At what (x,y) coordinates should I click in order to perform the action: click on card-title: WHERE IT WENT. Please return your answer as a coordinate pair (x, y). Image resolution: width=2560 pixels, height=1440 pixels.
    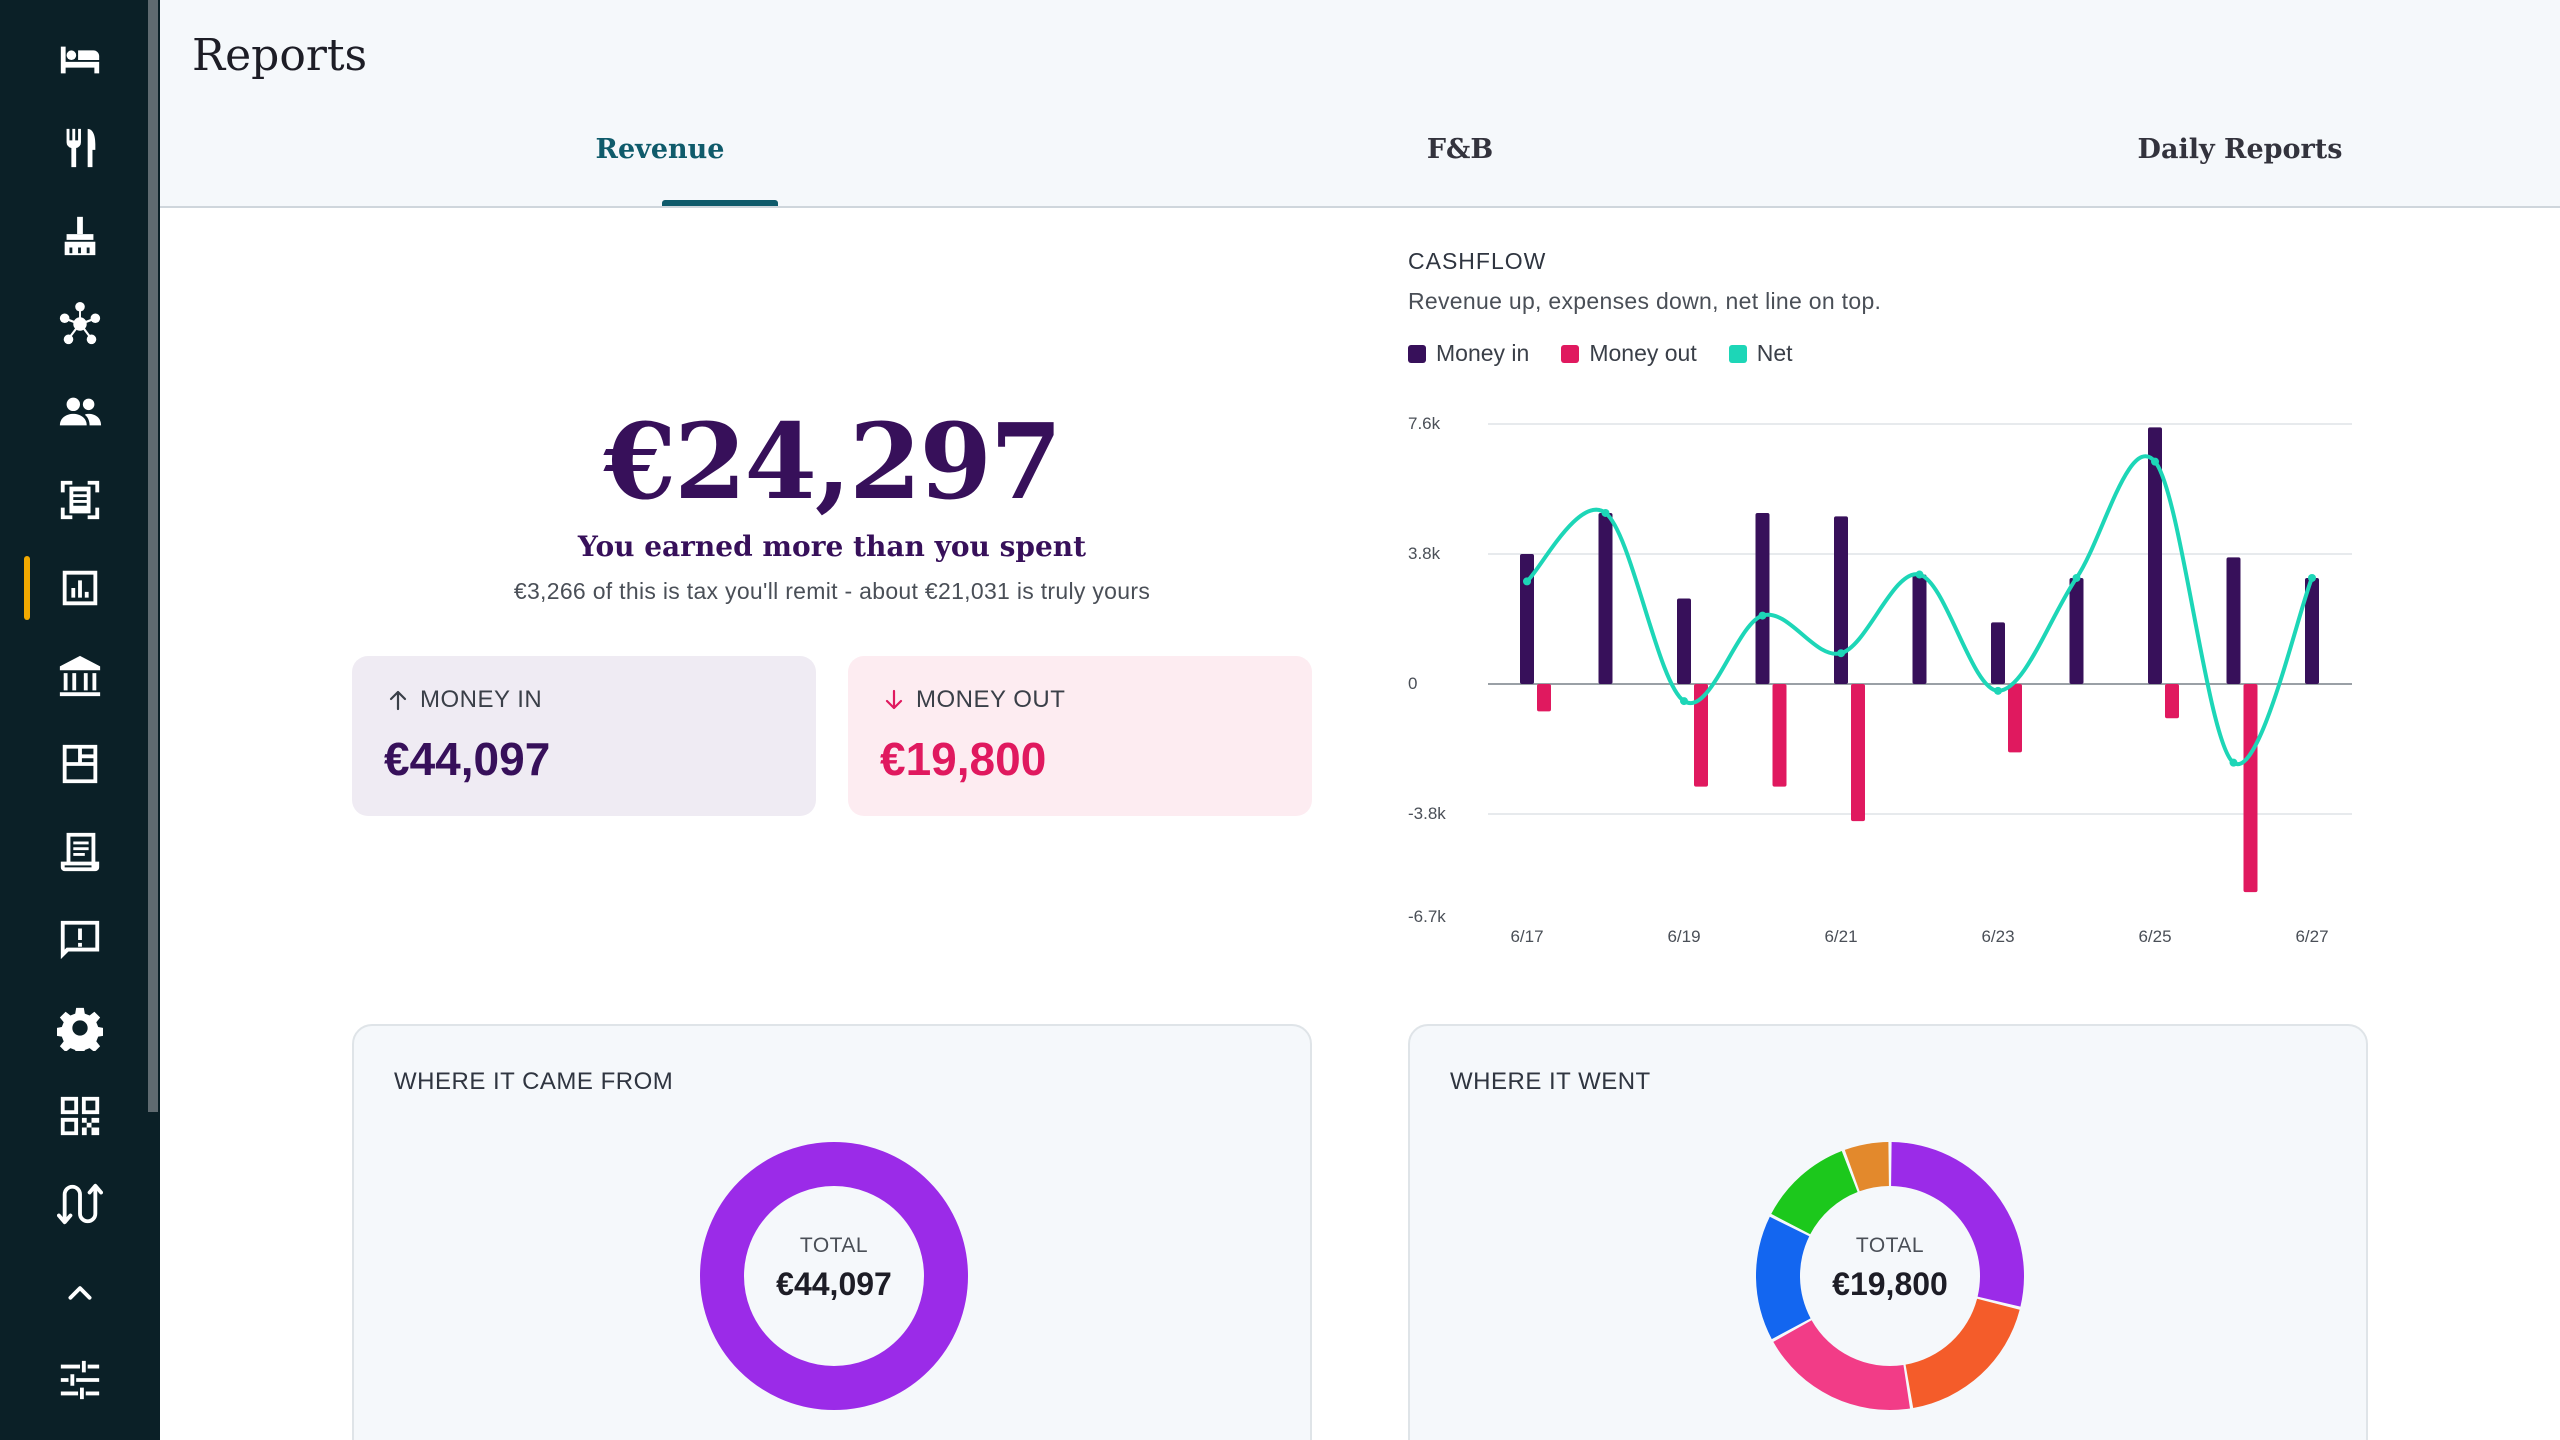
    Looking at the image, I should click on (1550, 1081).